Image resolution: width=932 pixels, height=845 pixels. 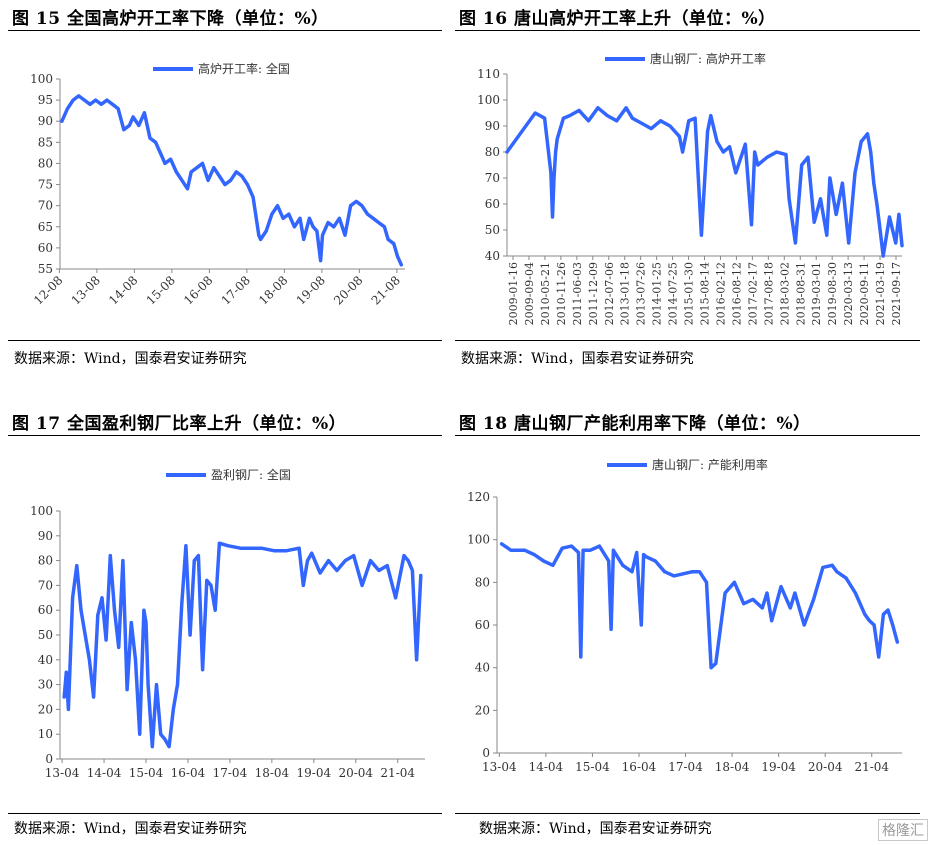 I want to click on x-tick-label: 2015-08-14, so click(x=705, y=293).